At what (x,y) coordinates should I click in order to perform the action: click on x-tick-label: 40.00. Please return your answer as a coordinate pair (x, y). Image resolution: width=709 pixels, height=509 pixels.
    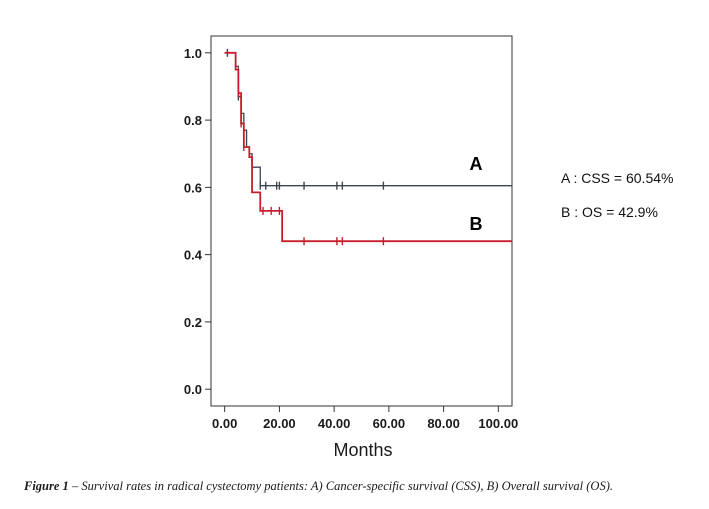
    Looking at the image, I should click on (334, 423).